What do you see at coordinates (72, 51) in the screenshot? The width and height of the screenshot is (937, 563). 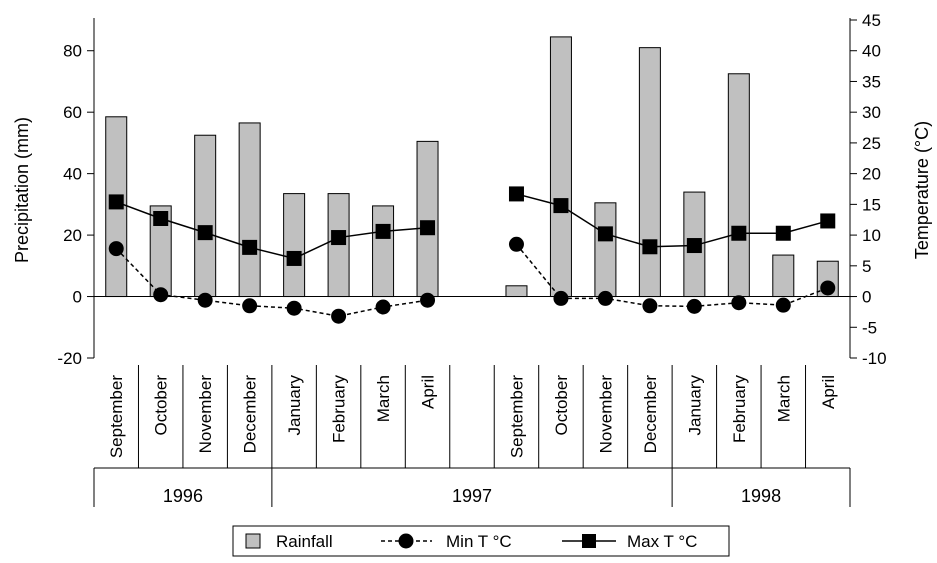 I see `y-tick-label-left: 80` at bounding box center [72, 51].